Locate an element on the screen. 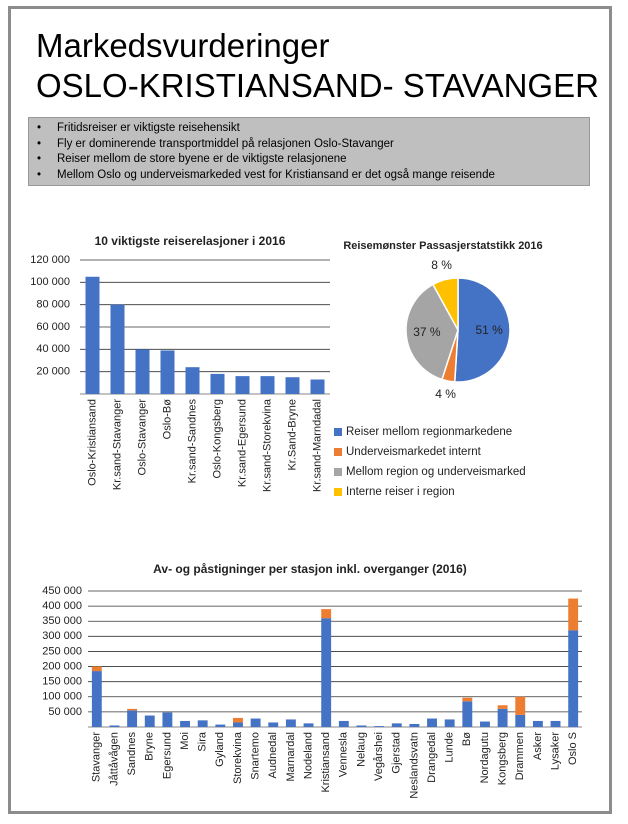  x-tick-label: Nodeland is located at coordinates (308, 755).